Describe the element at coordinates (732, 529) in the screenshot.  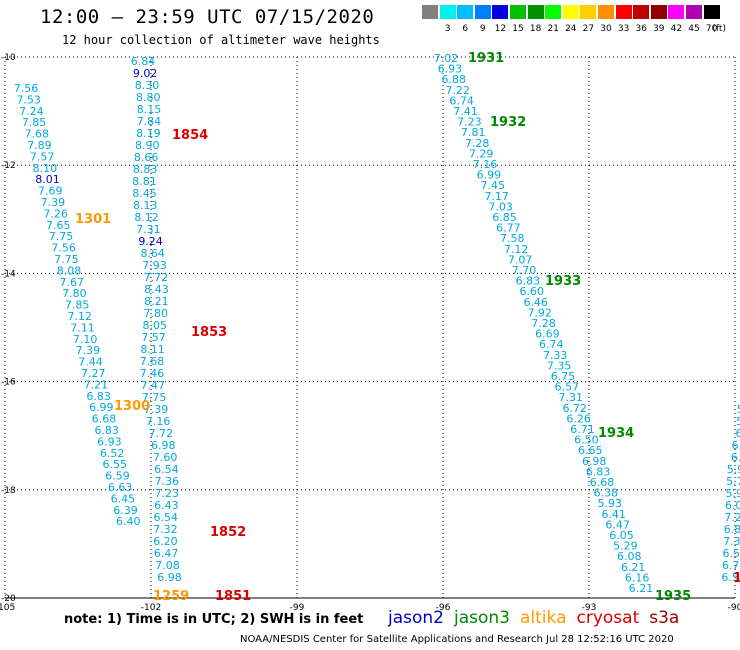
I see `wave-height-value: 6.80` at that location.